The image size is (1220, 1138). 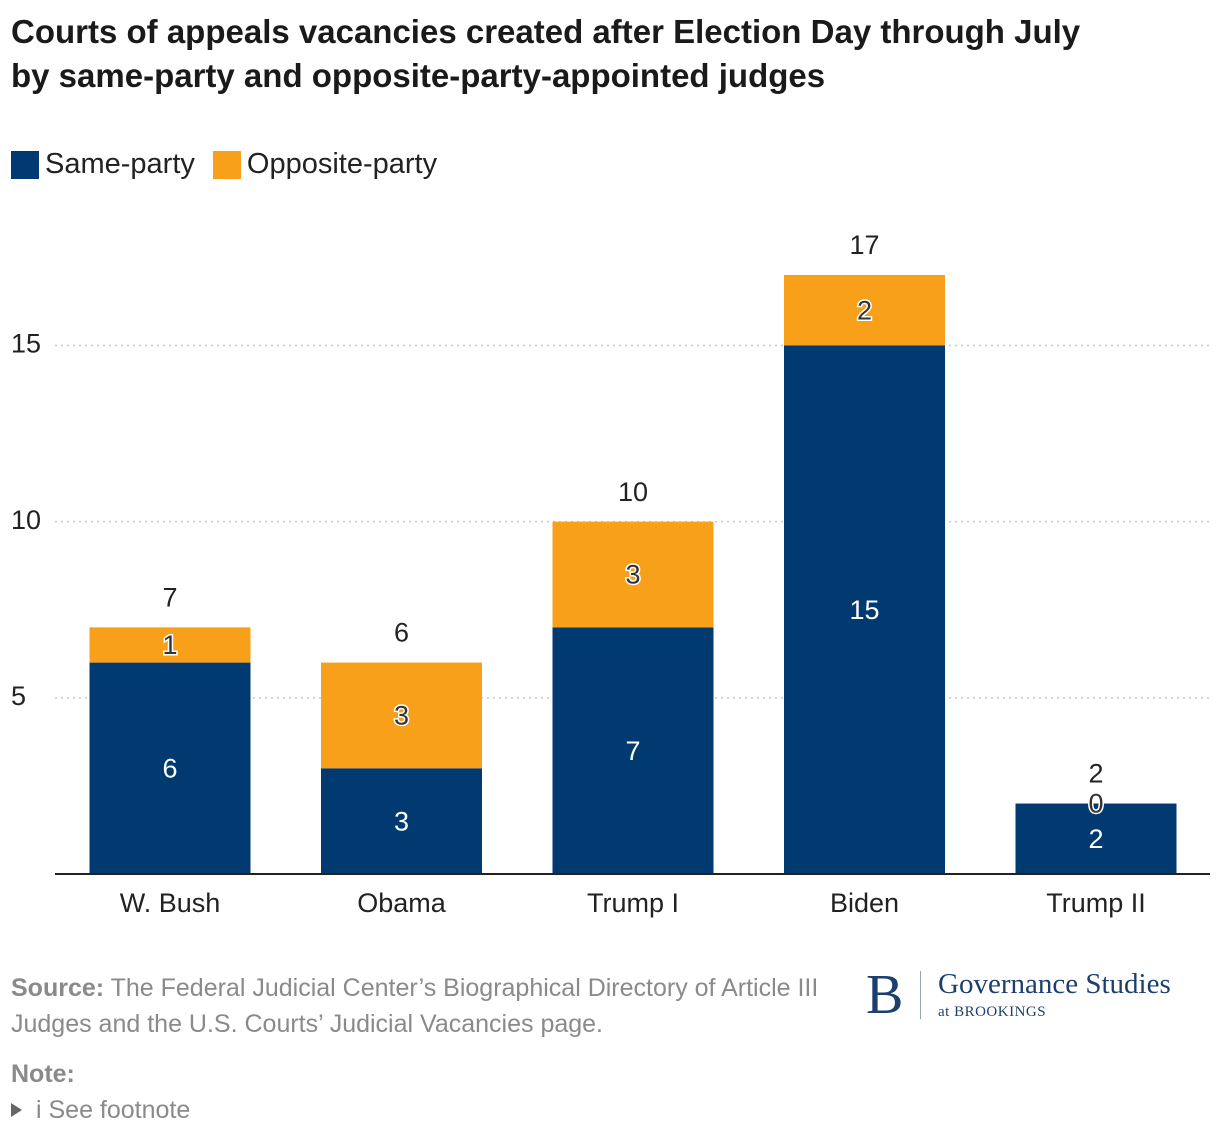 I want to click on note-text: i See footnote, so click(x=113, y=1110).